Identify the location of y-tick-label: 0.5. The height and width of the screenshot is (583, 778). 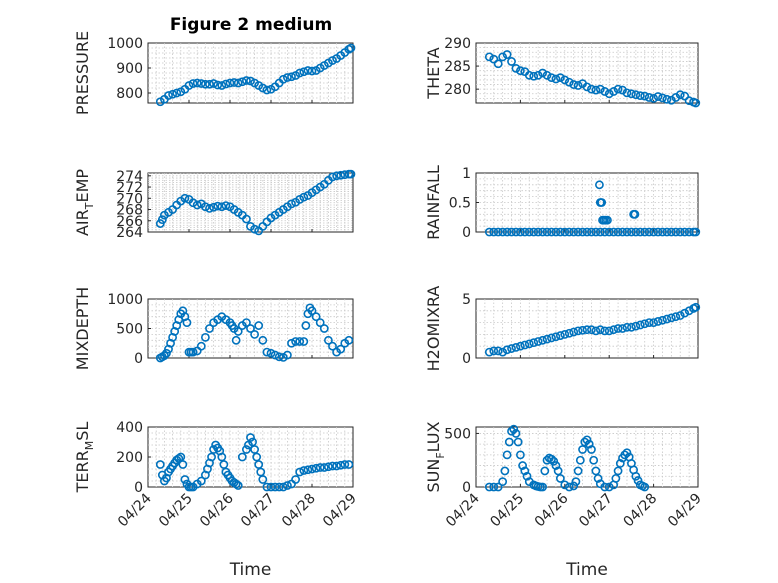
(460, 204).